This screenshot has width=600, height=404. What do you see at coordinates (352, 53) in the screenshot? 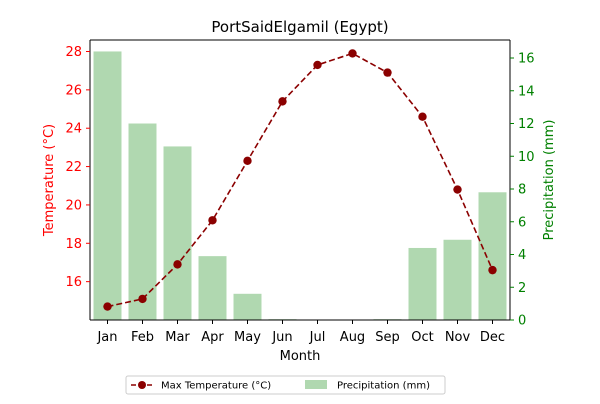
I see `temperature-point-aug` at bounding box center [352, 53].